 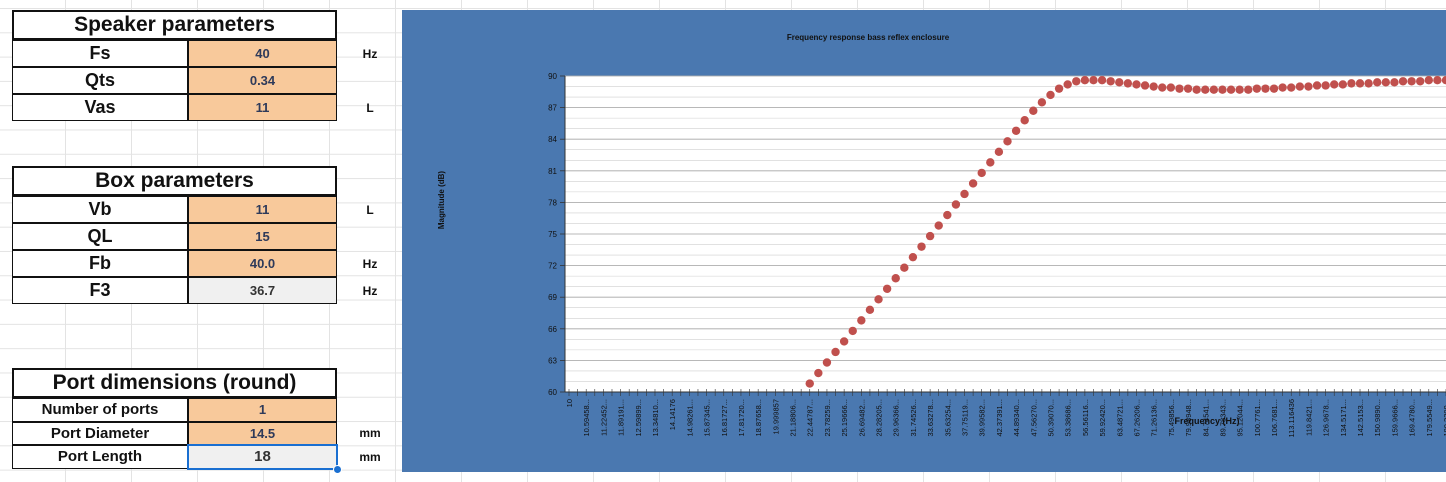 I want to click on box-value-vb: 11, so click(x=262, y=209).